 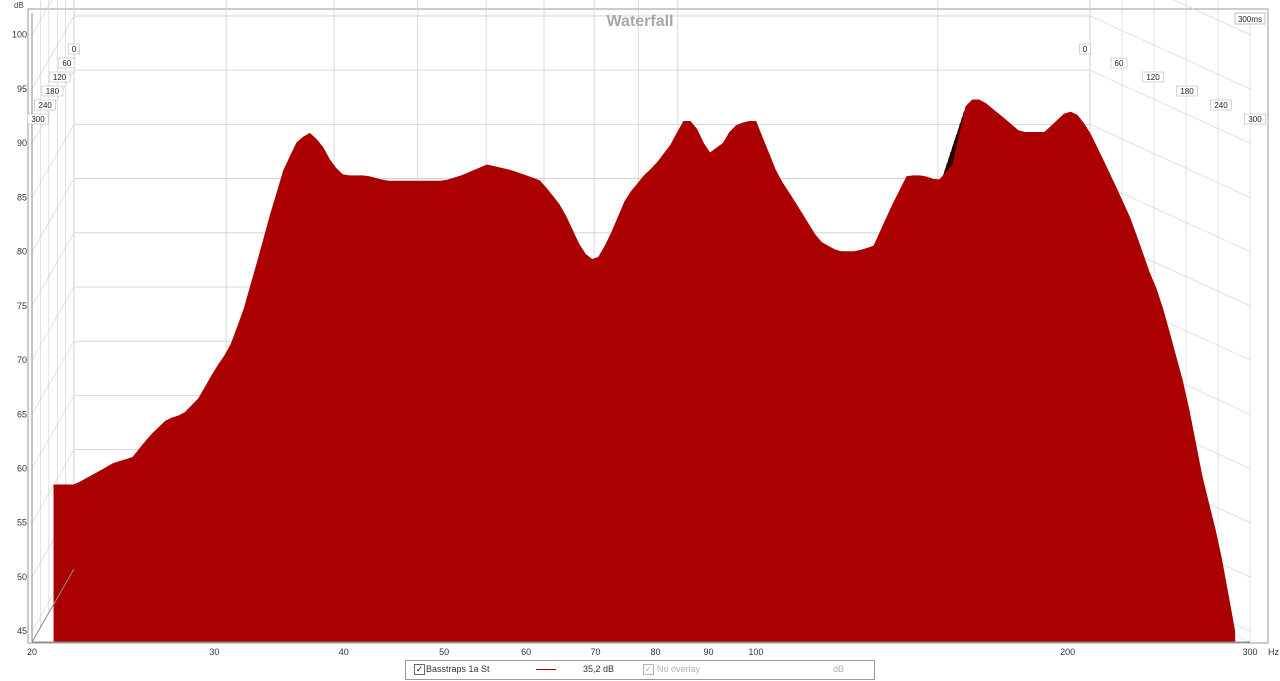 I want to click on series-label: Basstraps 1a St, so click(x=458, y=669).